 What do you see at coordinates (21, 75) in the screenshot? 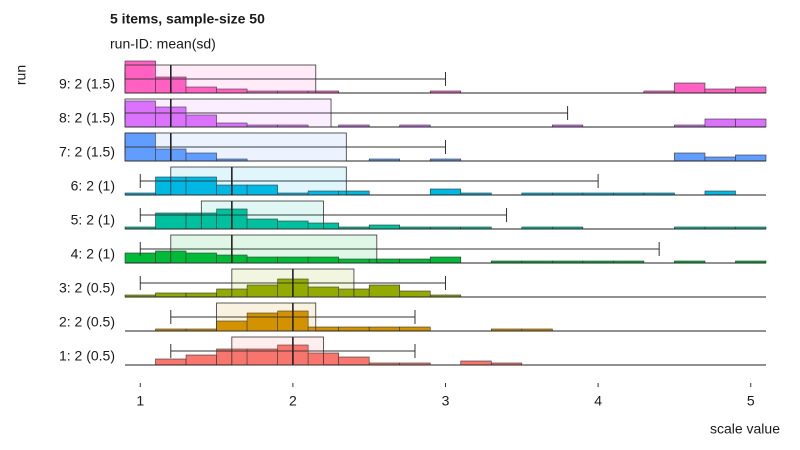
I see `y-axis-label: run` at bounding box center [21, 75].